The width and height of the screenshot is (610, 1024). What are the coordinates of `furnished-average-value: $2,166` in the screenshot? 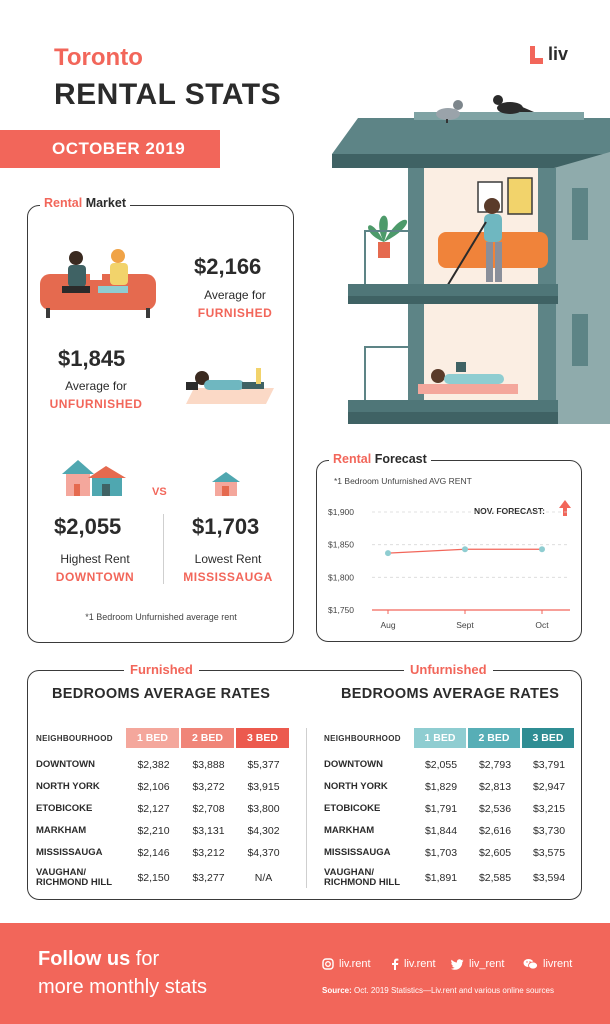 It's located at (228, 266).